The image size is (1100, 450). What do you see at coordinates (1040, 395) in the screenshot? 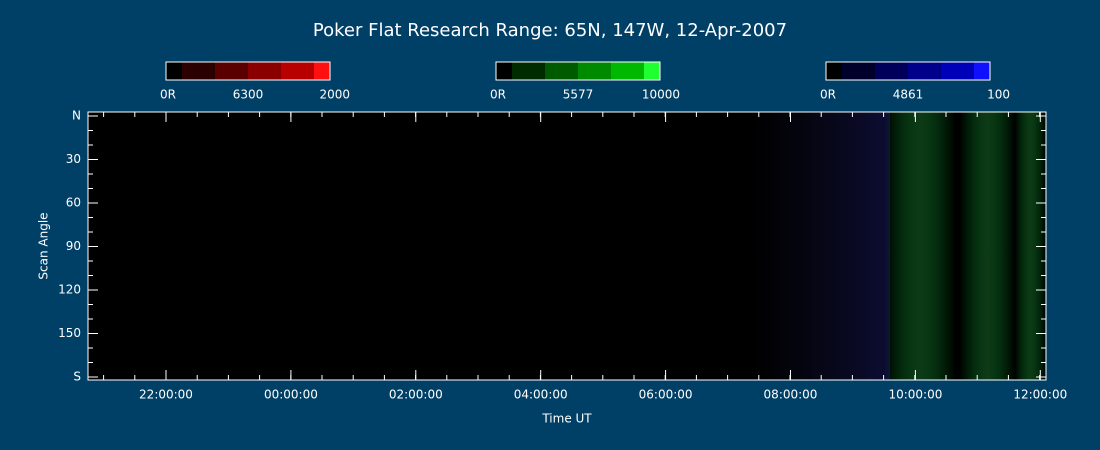
I see `x-tick-label: 12:00:00` at bounding box center [1040, 395].